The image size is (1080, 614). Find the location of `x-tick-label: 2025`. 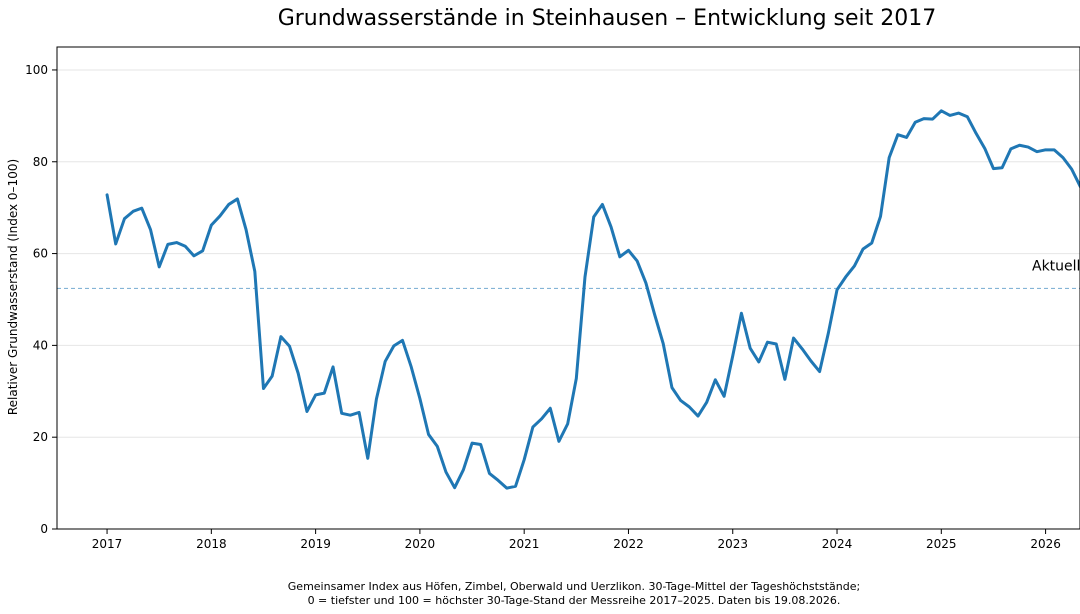

x-tick-label: 2025 is located at coordinates (941, 544).